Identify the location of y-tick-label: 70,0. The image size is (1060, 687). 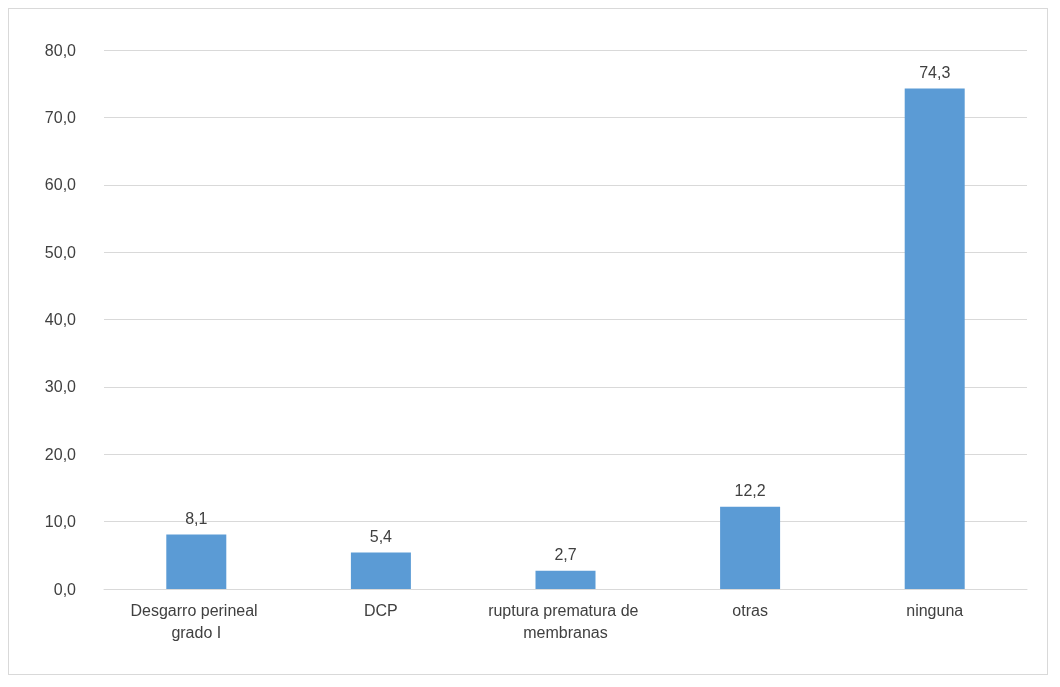
(60, 117).